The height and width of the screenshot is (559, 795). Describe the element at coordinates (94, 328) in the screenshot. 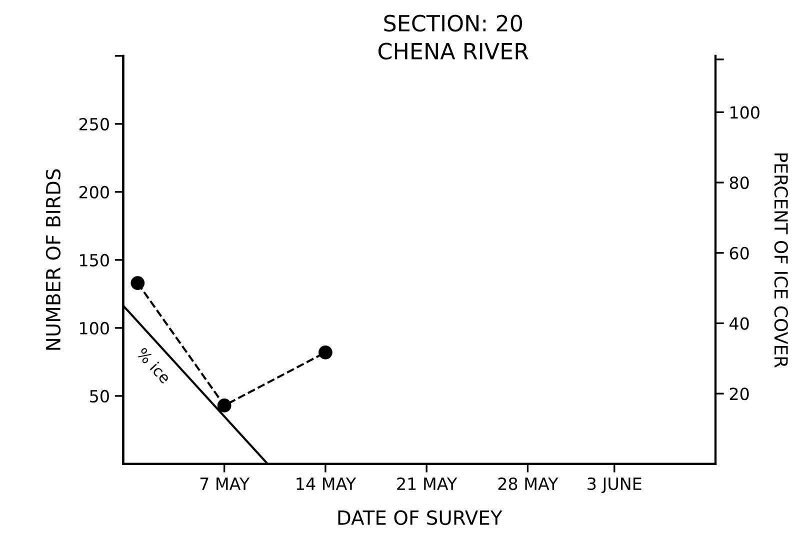

I see `y-tick-label: 100` at that location.